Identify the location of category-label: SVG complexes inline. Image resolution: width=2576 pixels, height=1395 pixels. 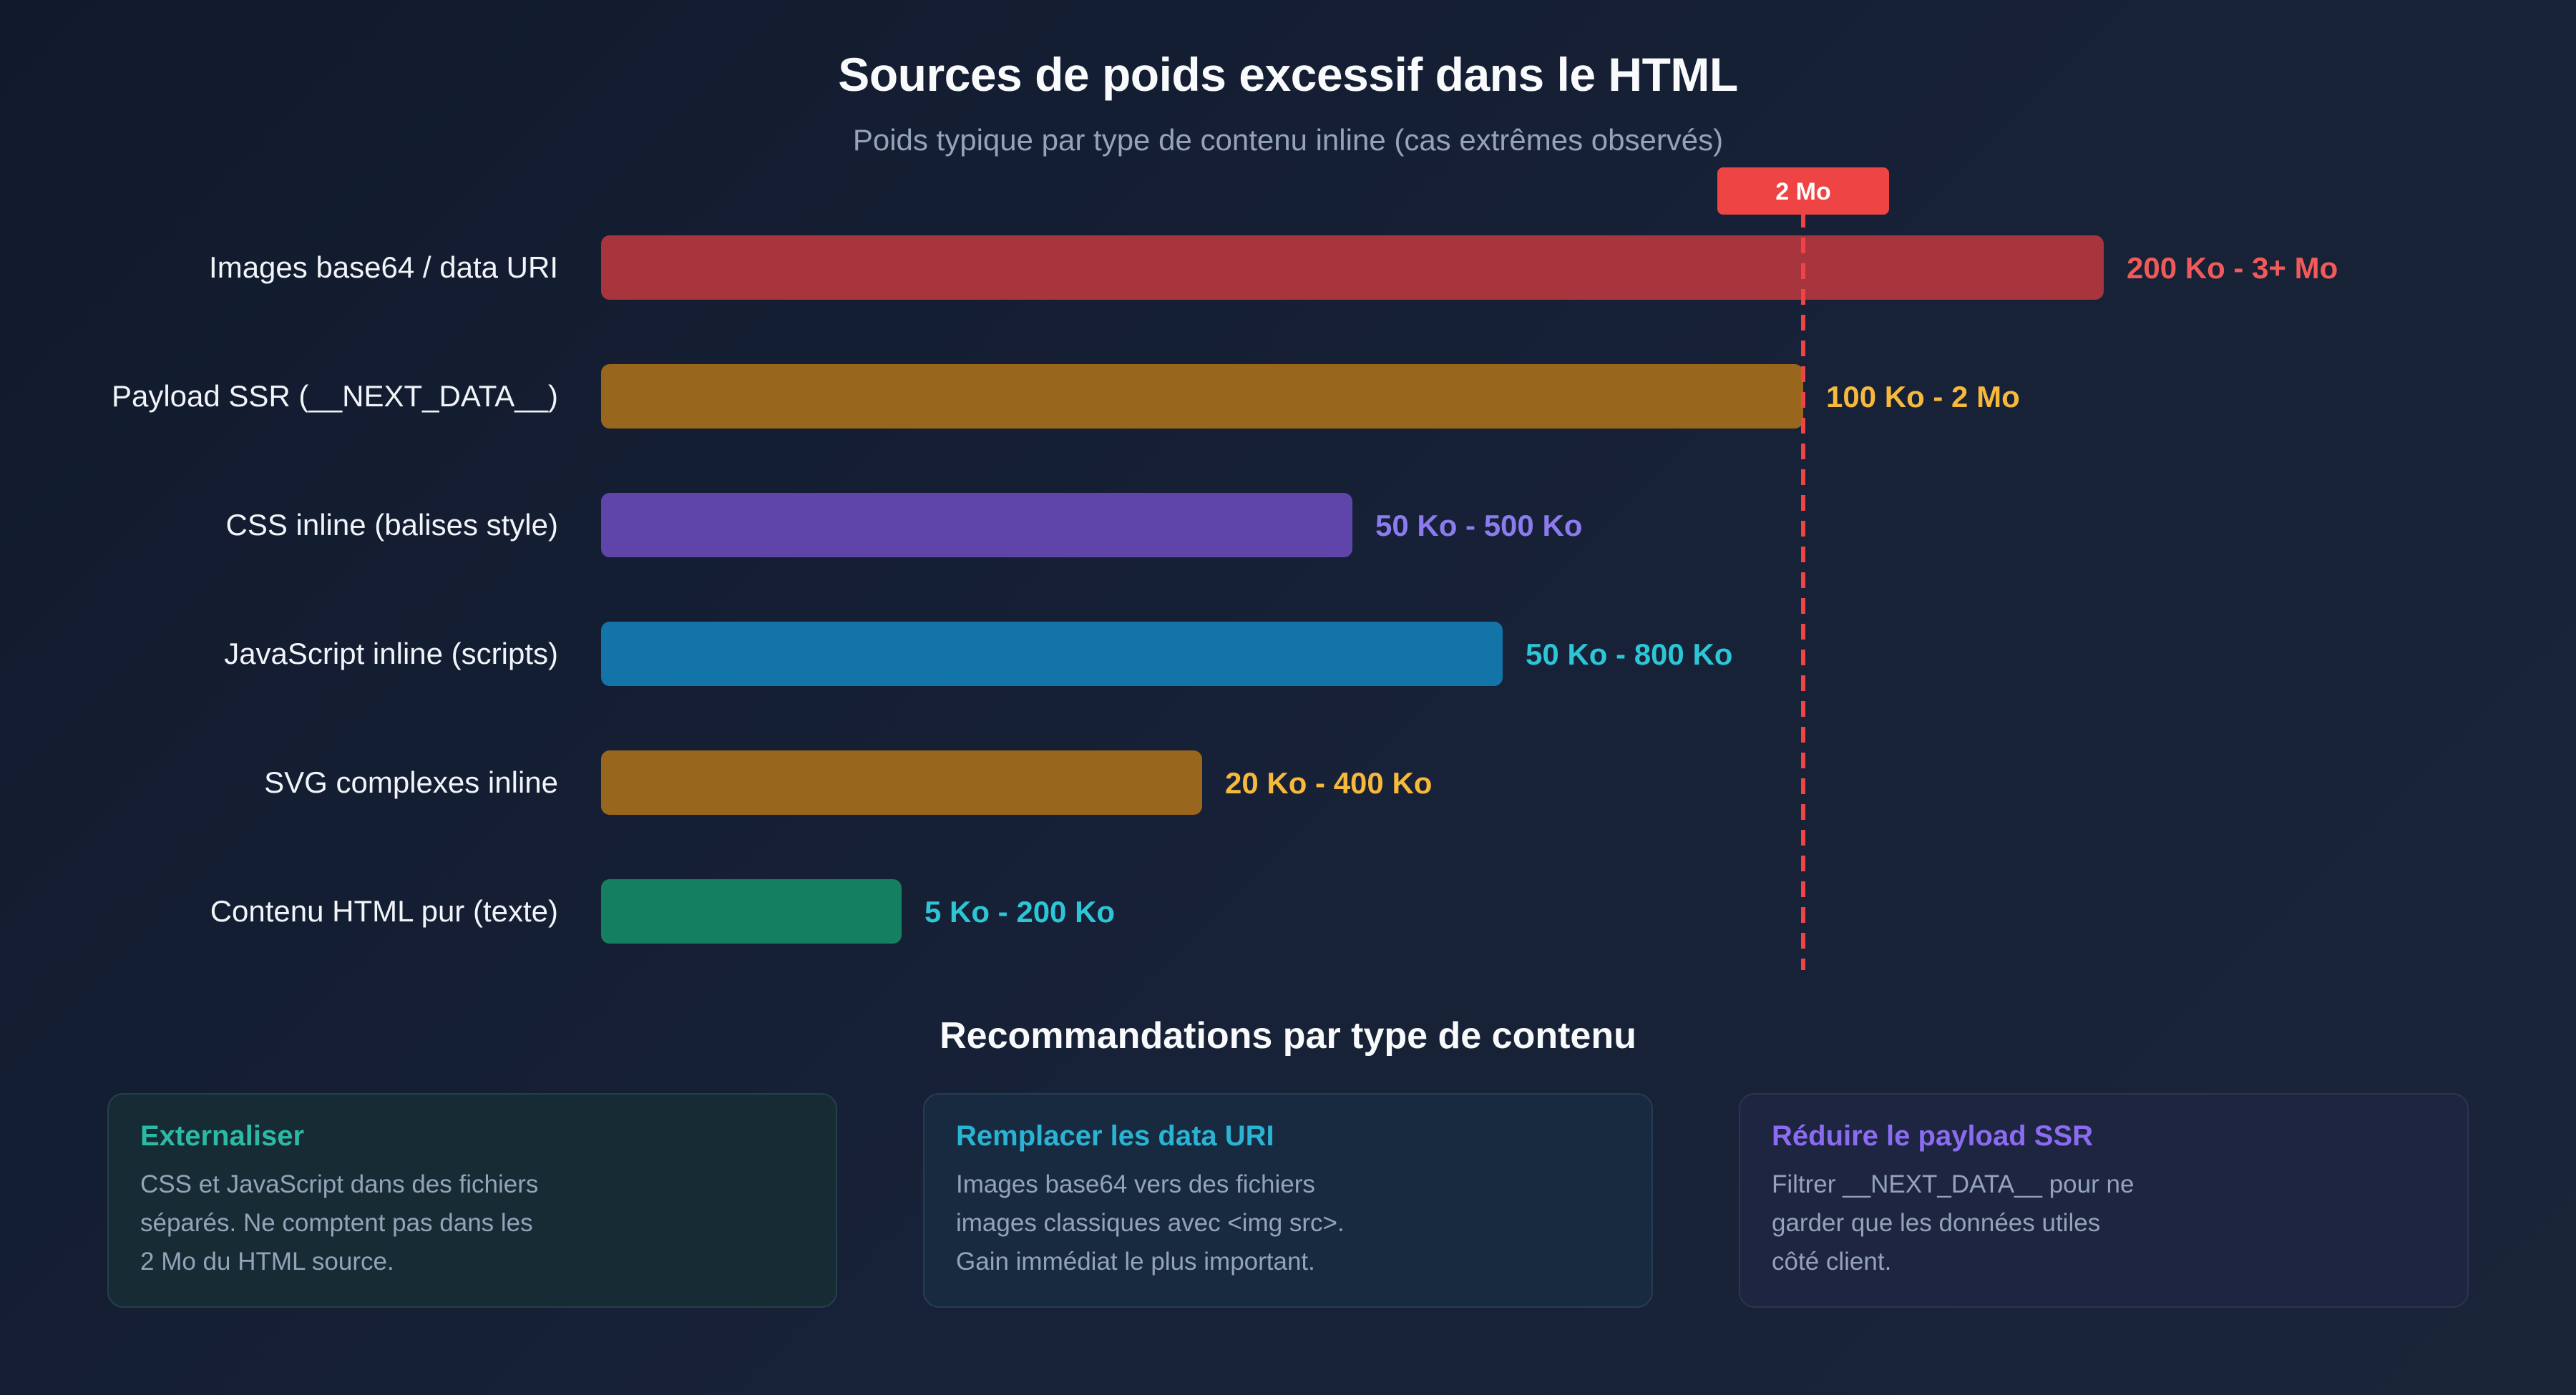
(411, 782).